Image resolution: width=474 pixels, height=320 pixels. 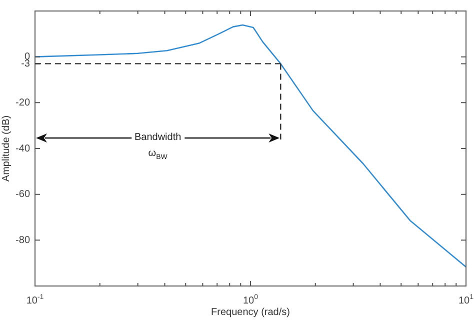 What do you see at coordinates (23, 102) in the screenshot?
I see `y-tick-label: -20` at bounding box center [23, 102].